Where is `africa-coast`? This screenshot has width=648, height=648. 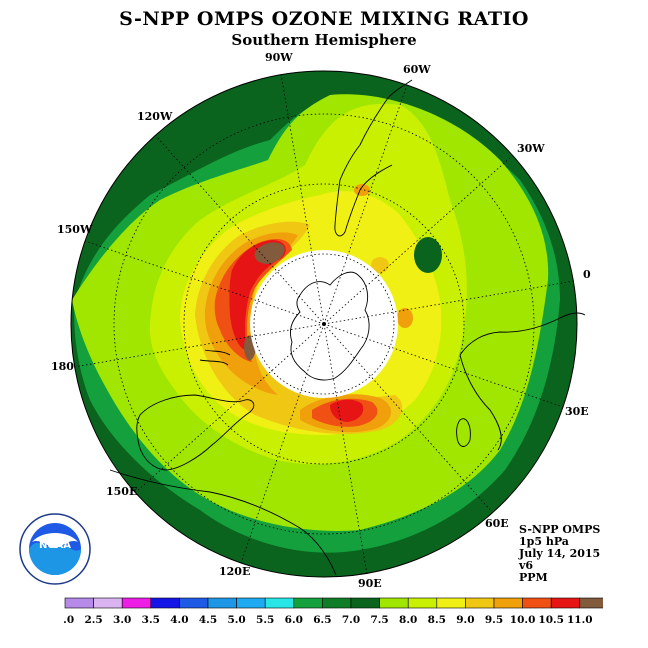
africa-coast is located at coordinates (522, 381).